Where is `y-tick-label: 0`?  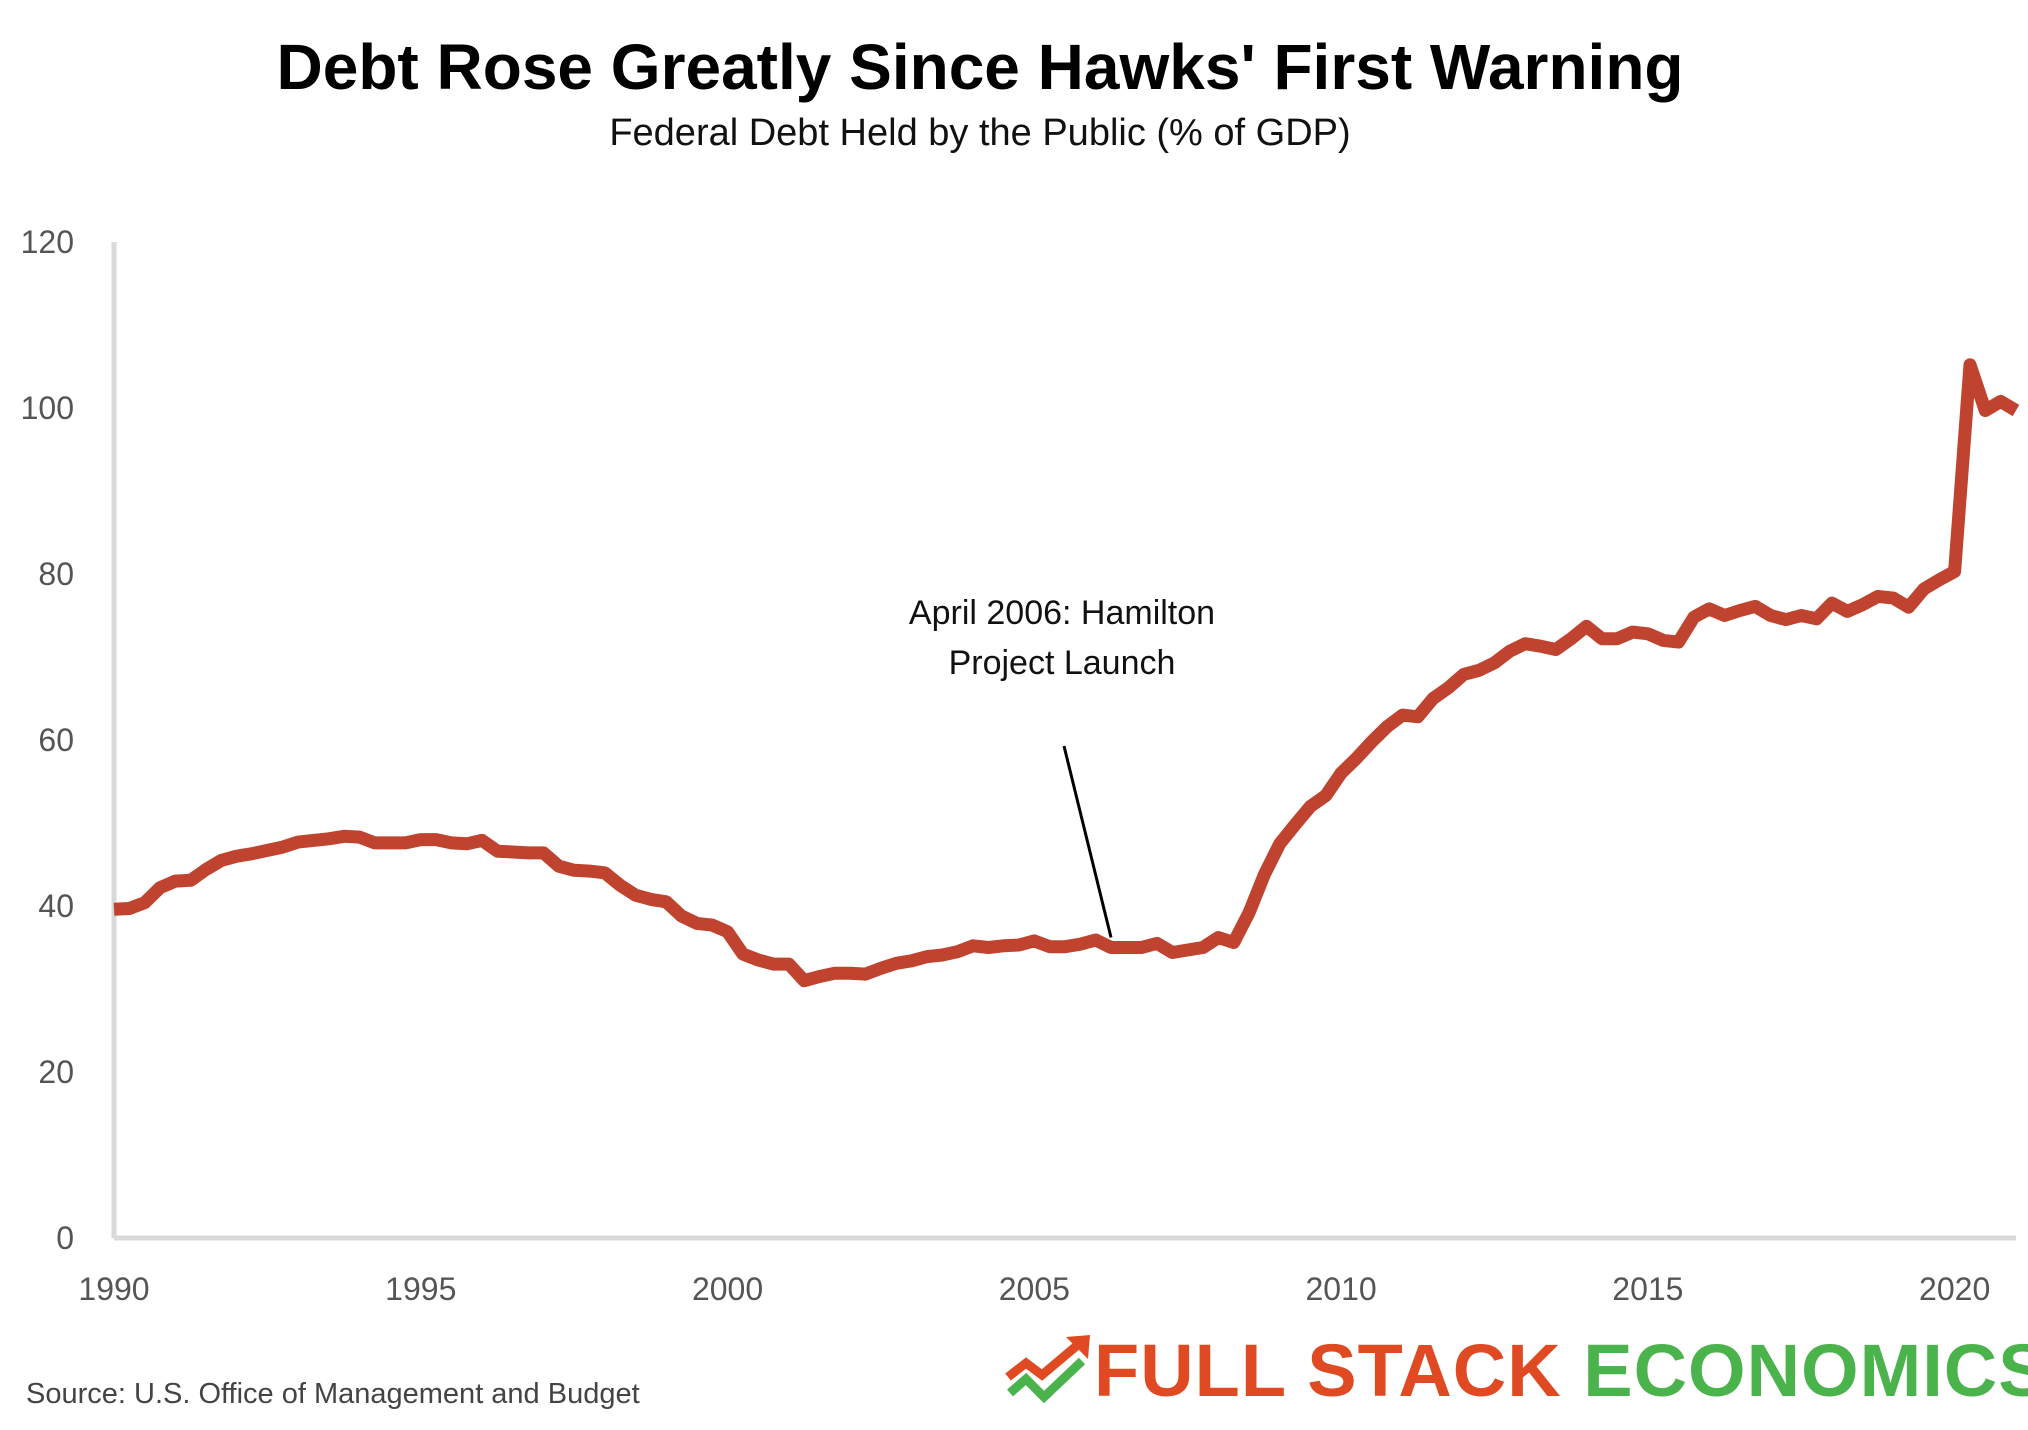 y-tick-label: 0 is located at coordinates (65, 1238).